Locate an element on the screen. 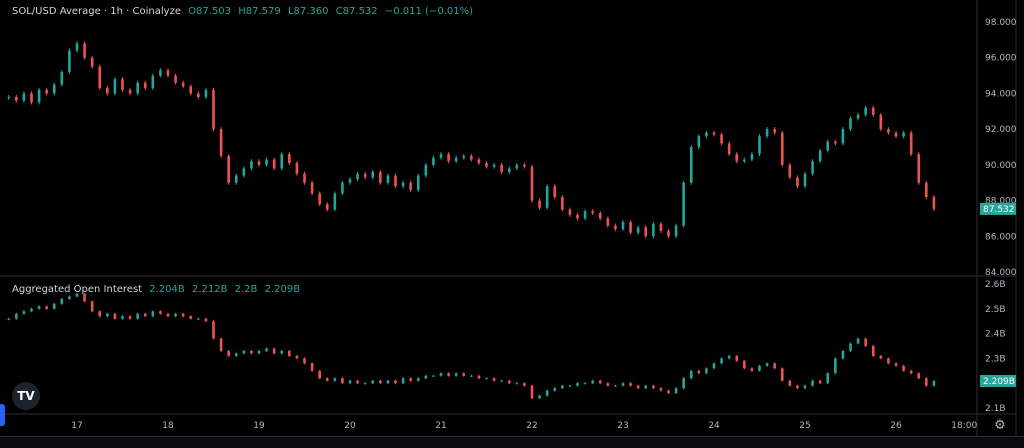 This screenshot has height=448, width=1024. y-tick-label: 98.000 is located at coordinates (1001, 23).